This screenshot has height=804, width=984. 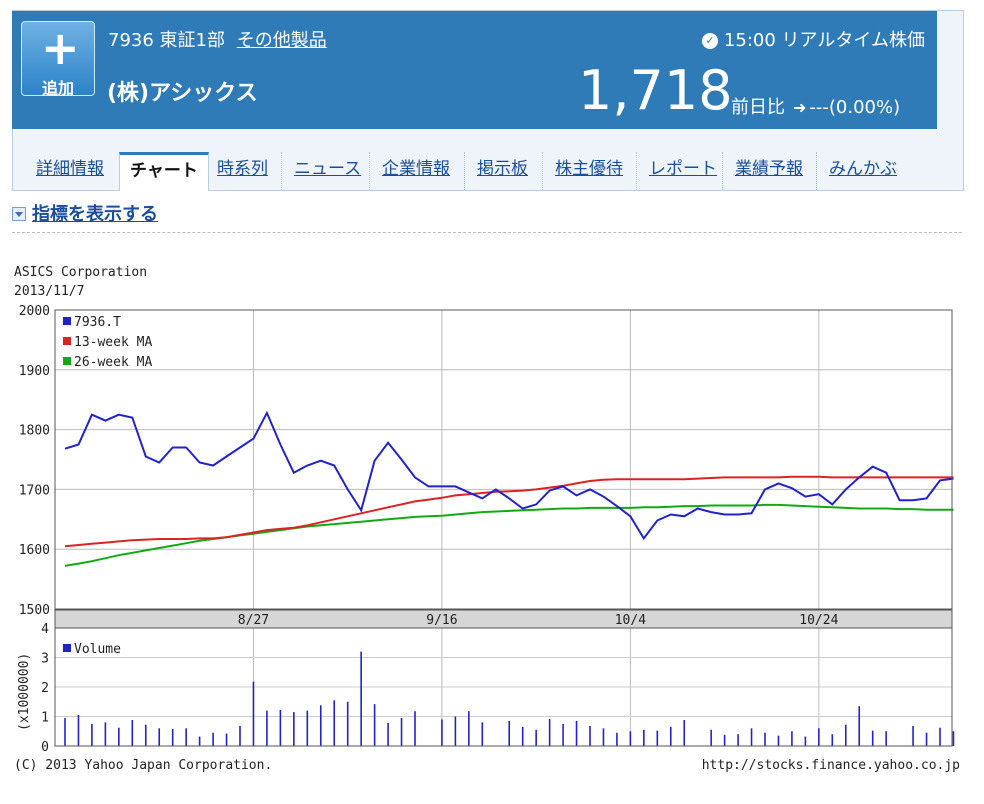 I want to click on legend-label: 7936.T, so click(x=97, y=322).